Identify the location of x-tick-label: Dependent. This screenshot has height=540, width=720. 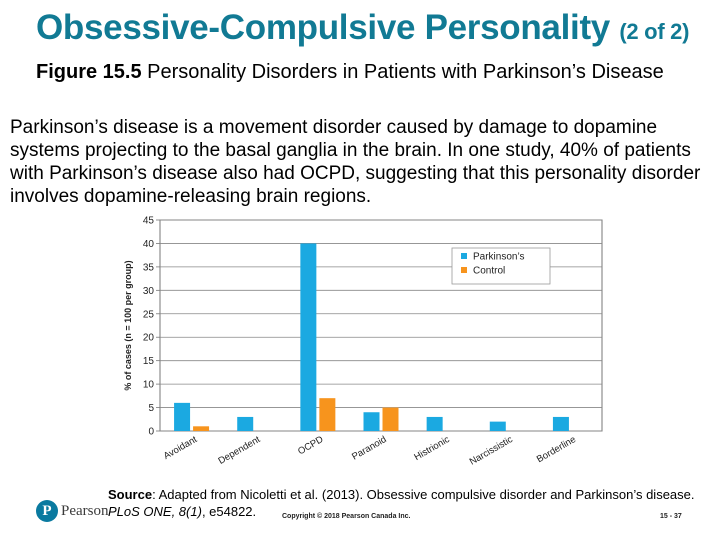
(239, 450).